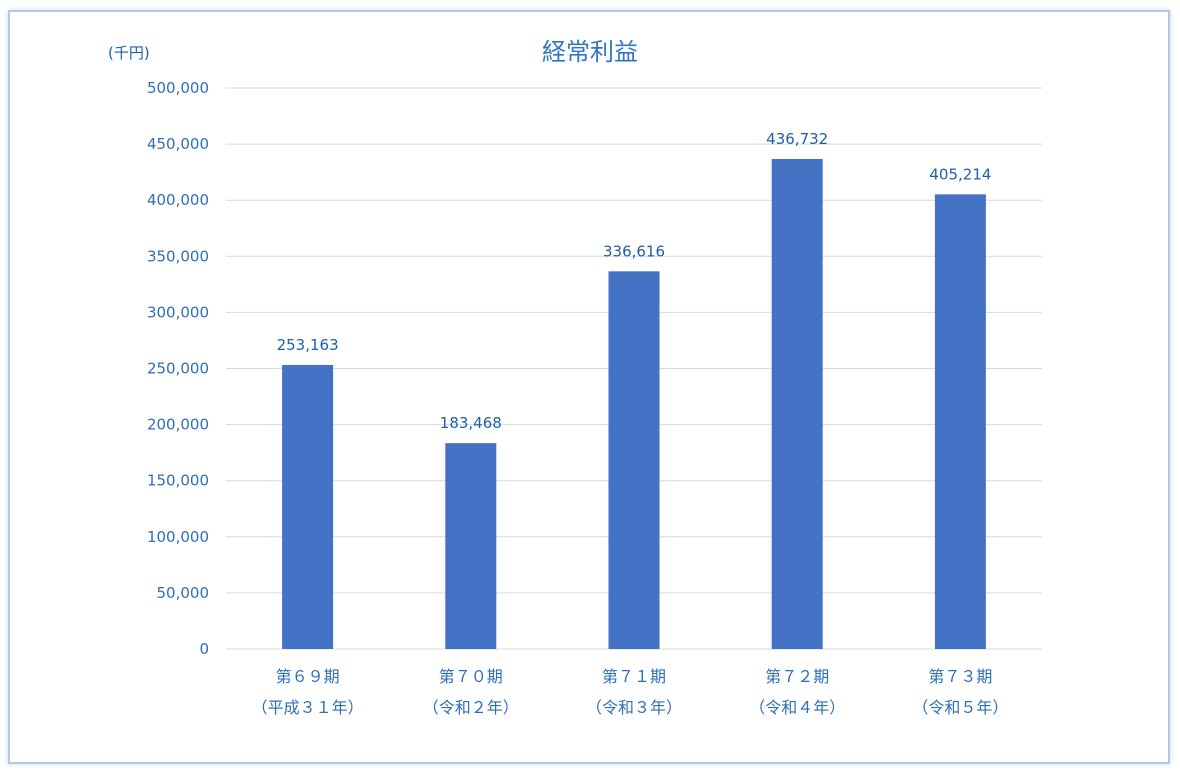 The height and width of the screenshot is (774, 1180). What do you see at coordinates (797, 139) in the screenshot?
I see `data-label: 436,732` at bounding box center [797, 139].